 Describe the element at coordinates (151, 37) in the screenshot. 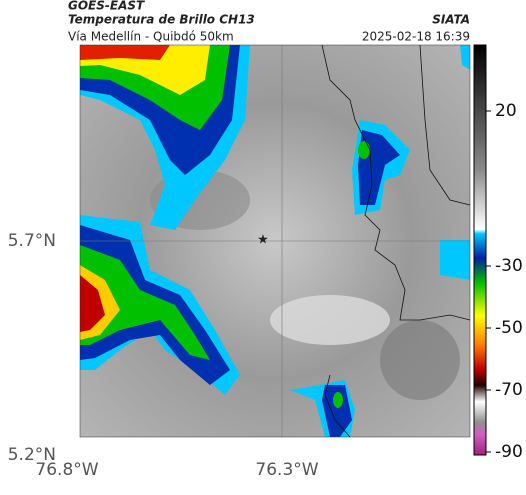

I see `route-label: Vía Medellín - Quibdó 50km` at that location.